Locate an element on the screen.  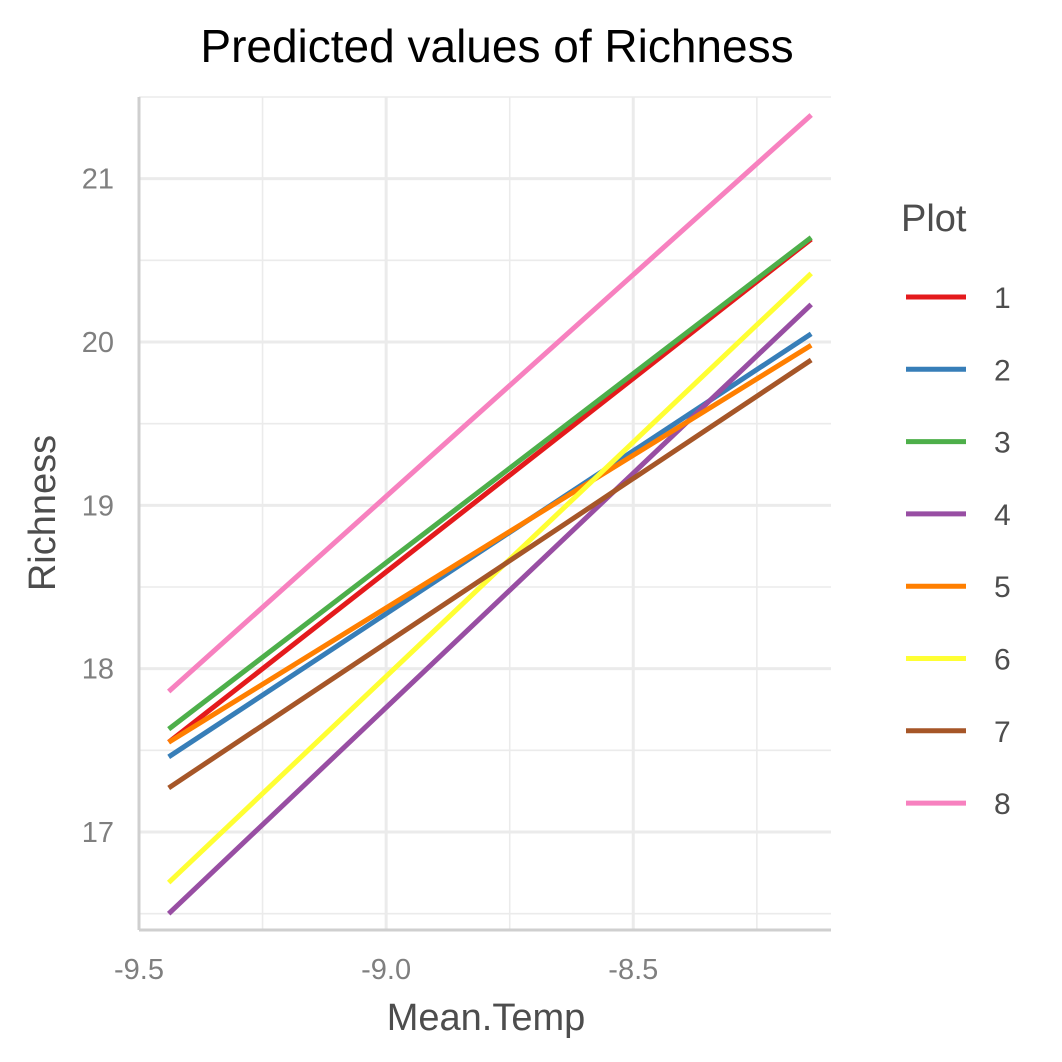
legend-item-7: 7 is located at coordinates (958, 732).